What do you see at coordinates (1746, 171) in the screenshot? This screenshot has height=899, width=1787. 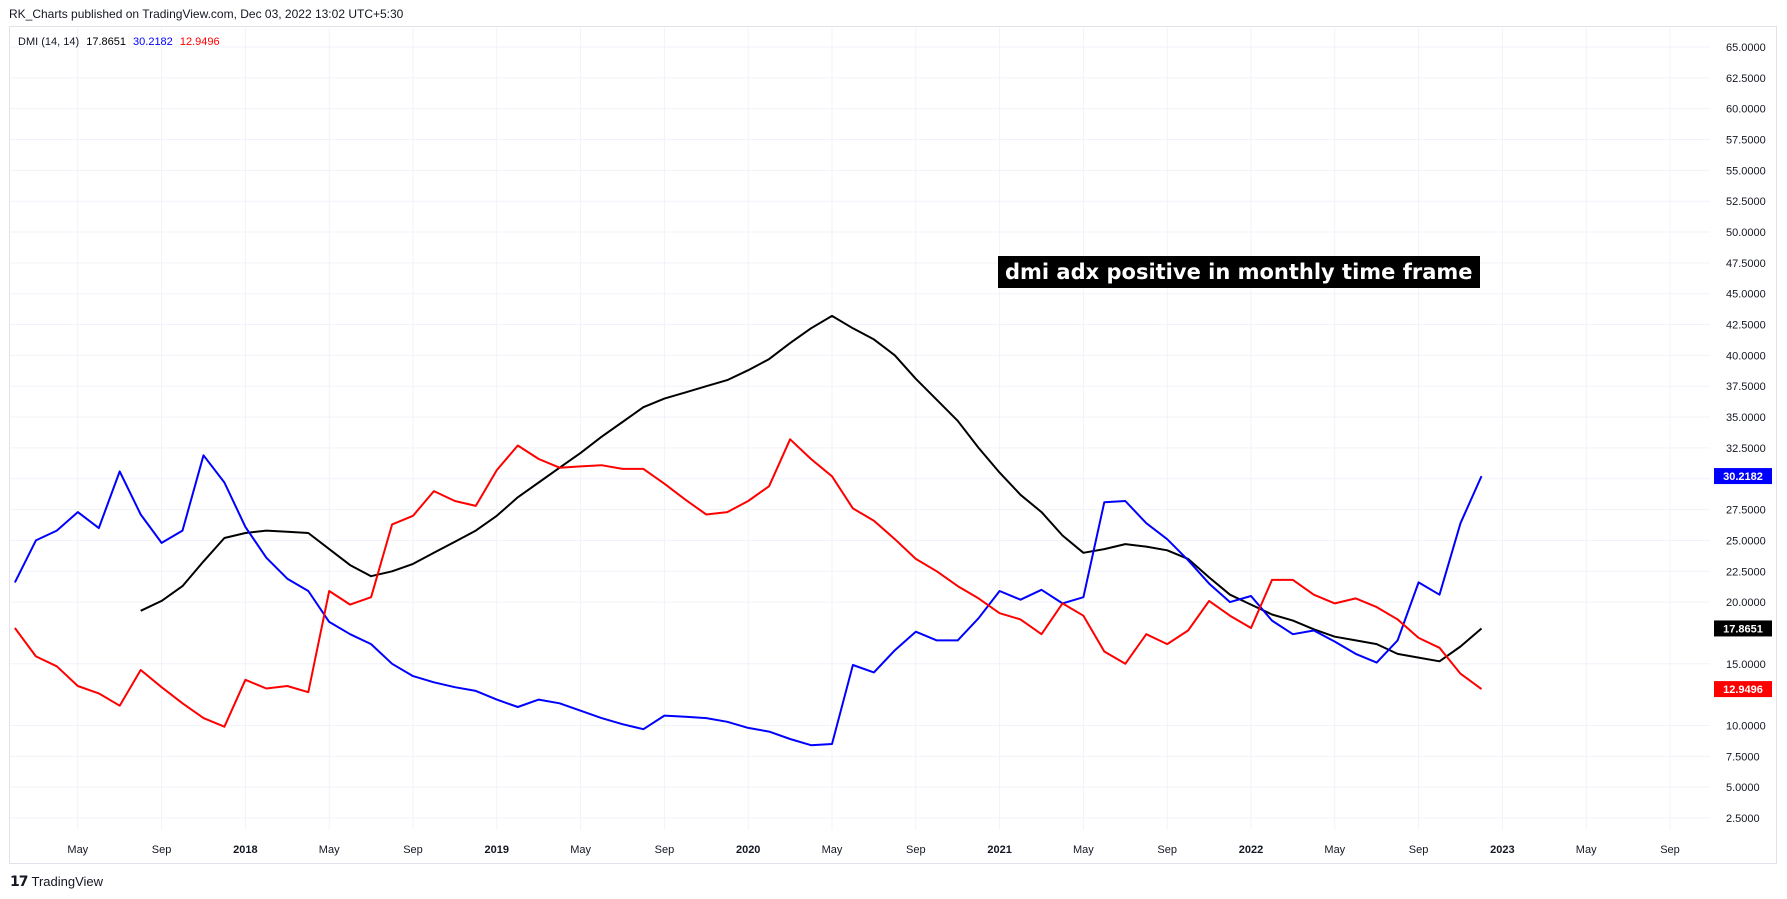 I see `y-tick-label: 55.0000` at bounding box center [1746, 171].